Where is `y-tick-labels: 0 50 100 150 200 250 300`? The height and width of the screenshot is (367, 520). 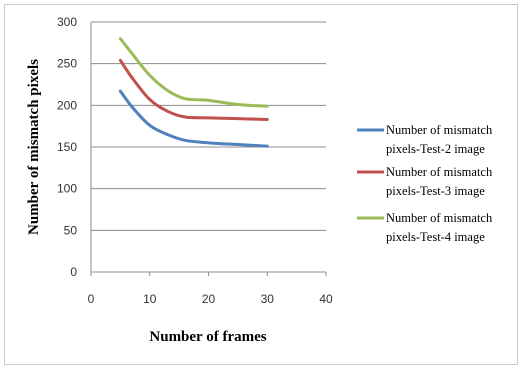 y-tick-labels: 0 50 100 150 200 250 300 is located at coordinates (67, 147).